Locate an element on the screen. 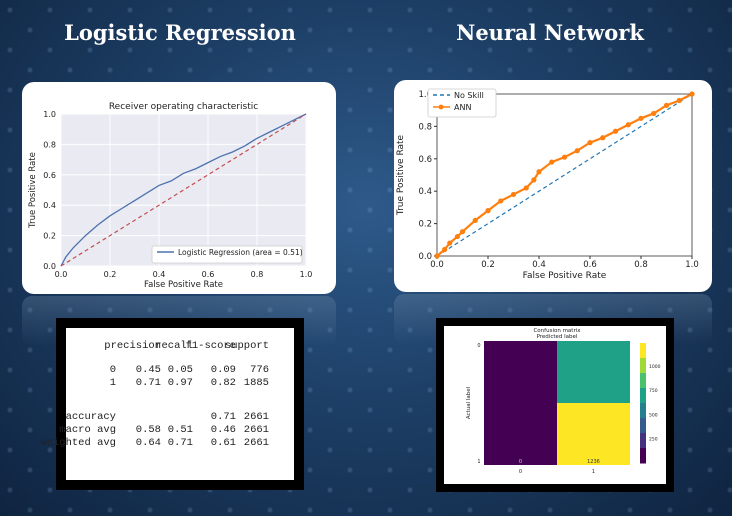  chart-title: Receiver operating characteristic is located at coordinates (183, 107).